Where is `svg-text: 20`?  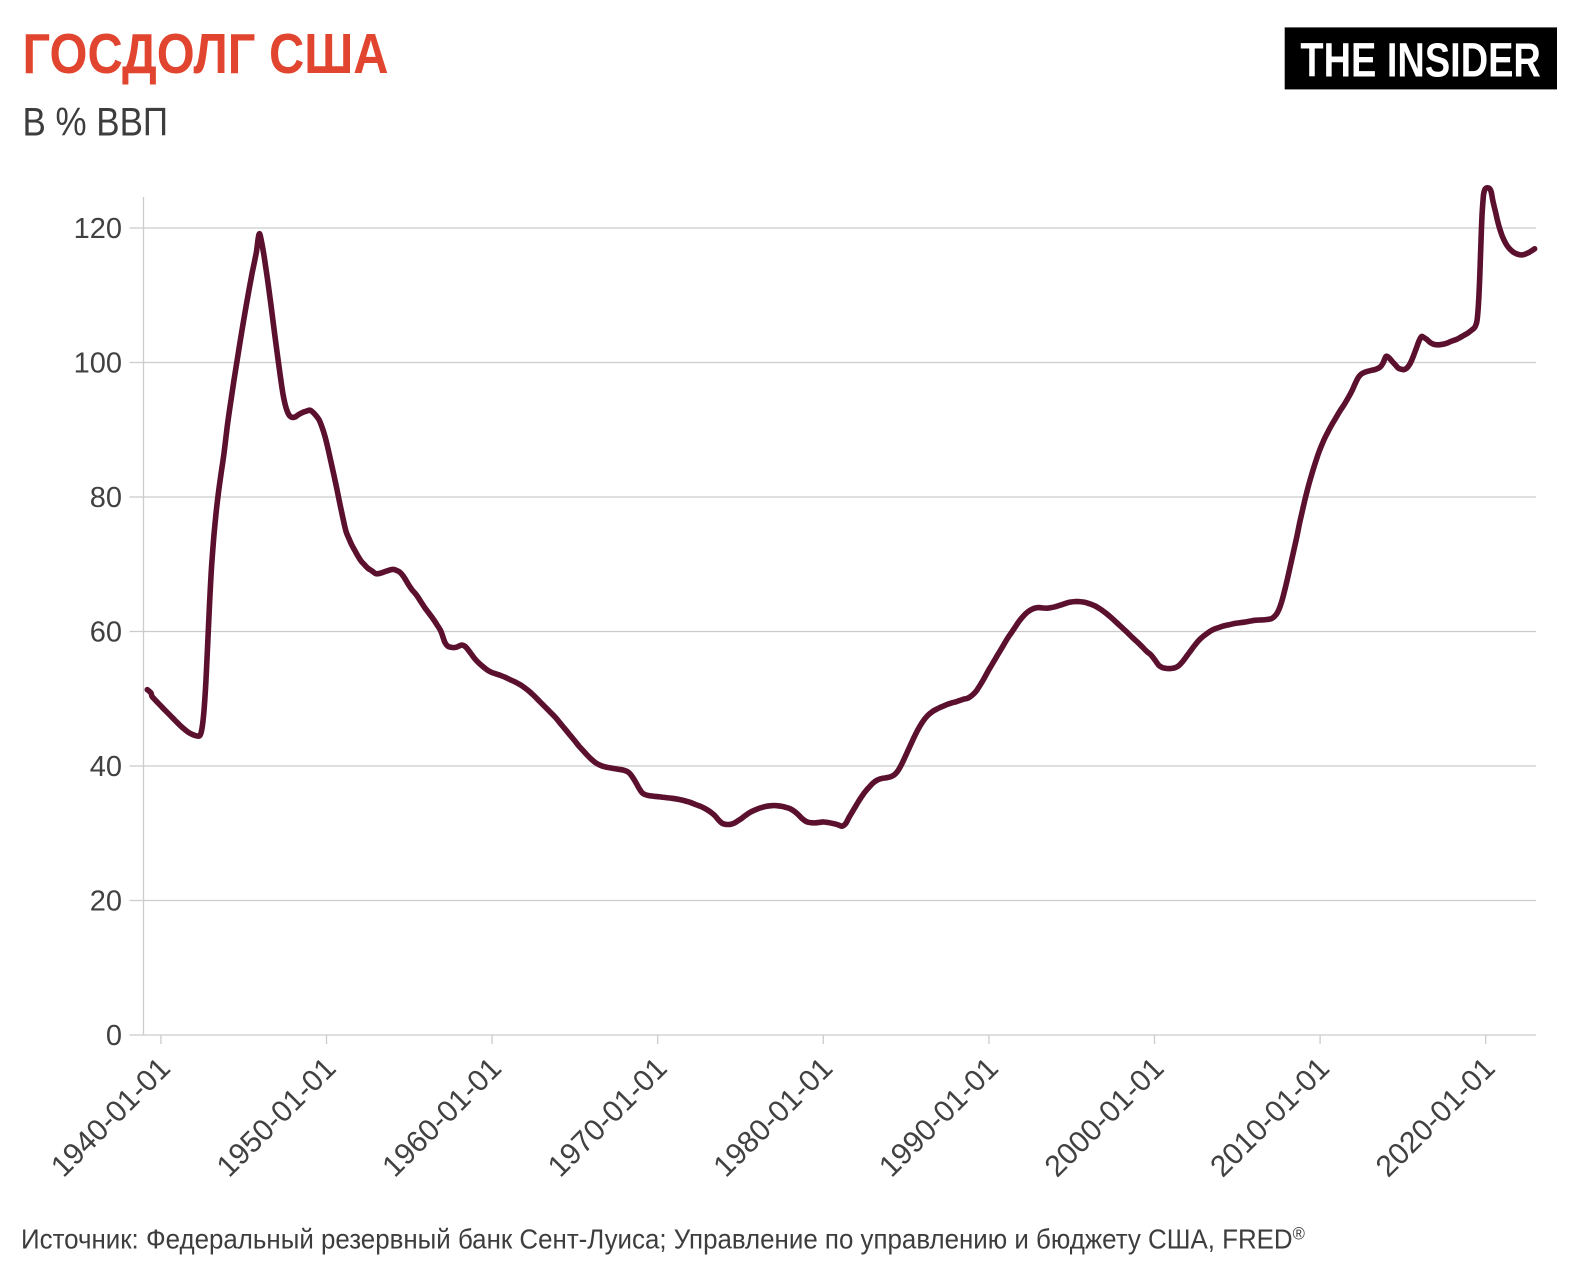
svg-text: 20 is located at coordinates (106, 902).